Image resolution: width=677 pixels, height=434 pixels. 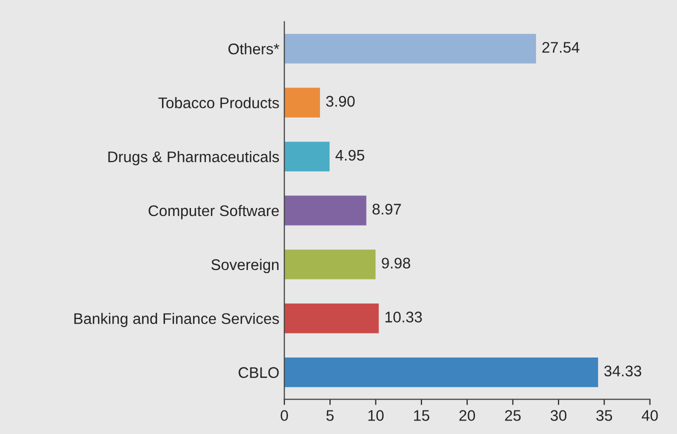 What do you see at coordinates (623, 371) in the screenshot?
I see `data-label: 34.33` at bounding box center [623, 371].